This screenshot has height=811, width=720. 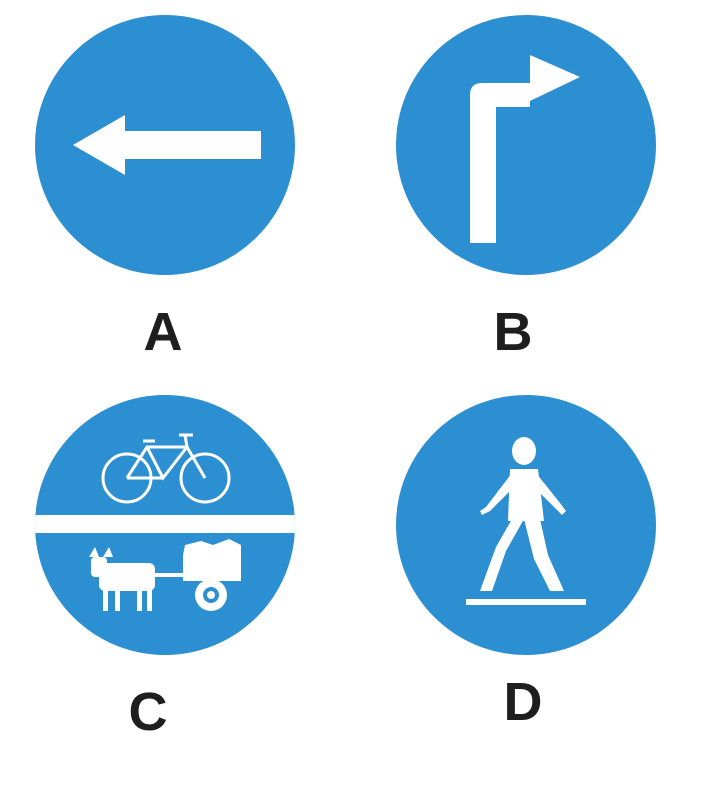 I want to click on left-arrow-icon, so click(x=165, y=145).